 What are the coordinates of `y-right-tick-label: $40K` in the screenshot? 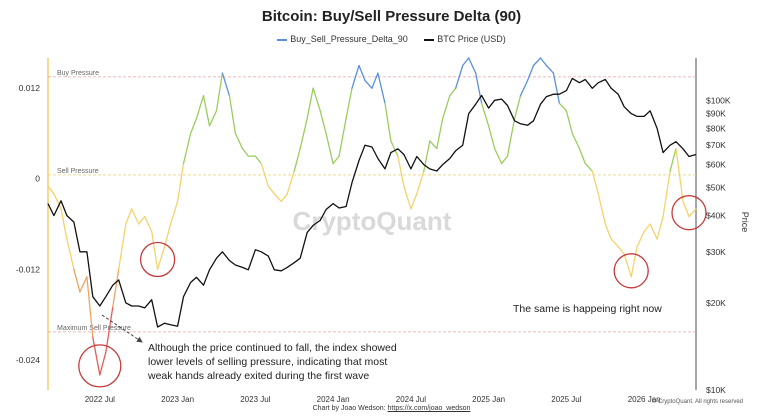 It's located at (716, 216).